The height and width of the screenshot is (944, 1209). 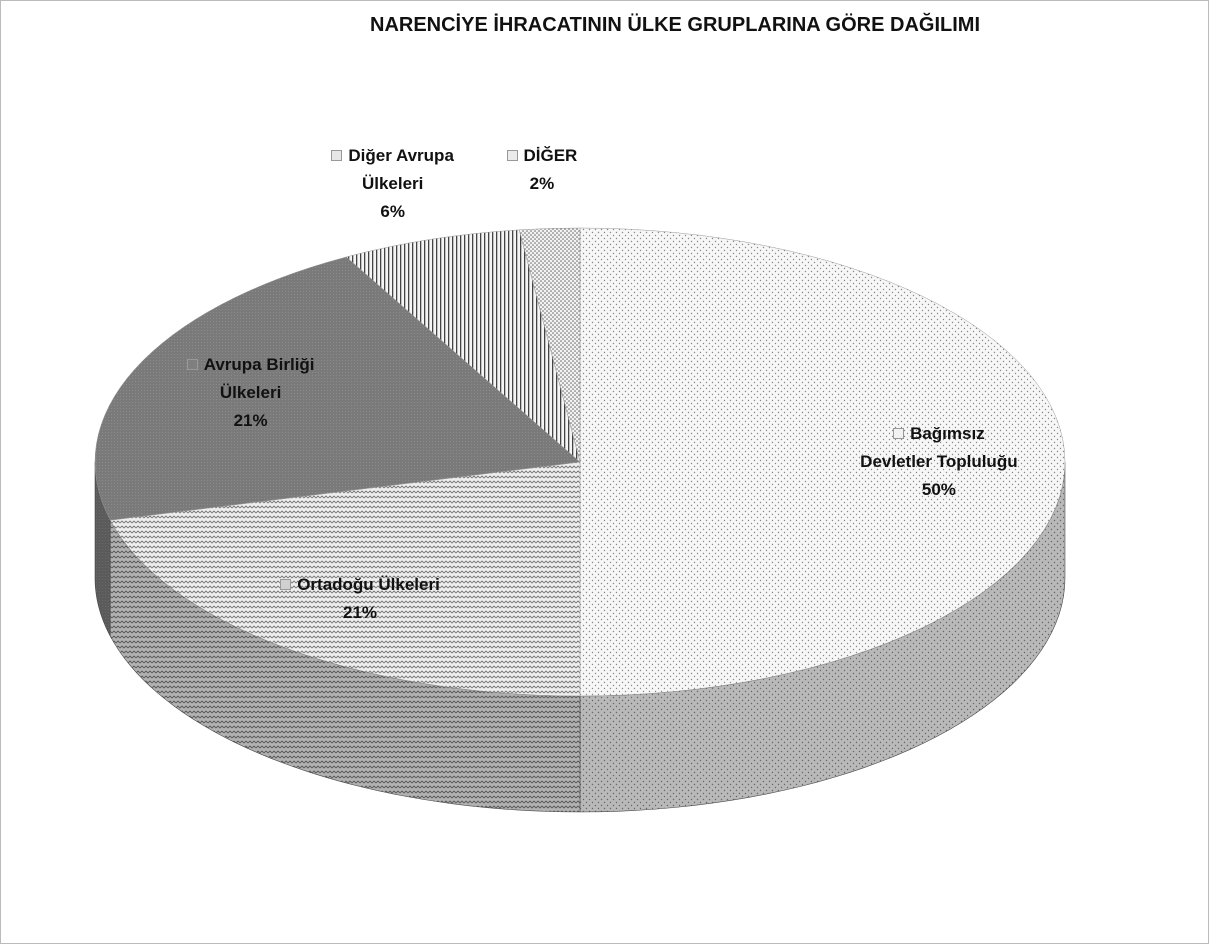 I want to click on data-label: Avrupa Birliği Ülkeleri 21%, so click(x=251, y=393).